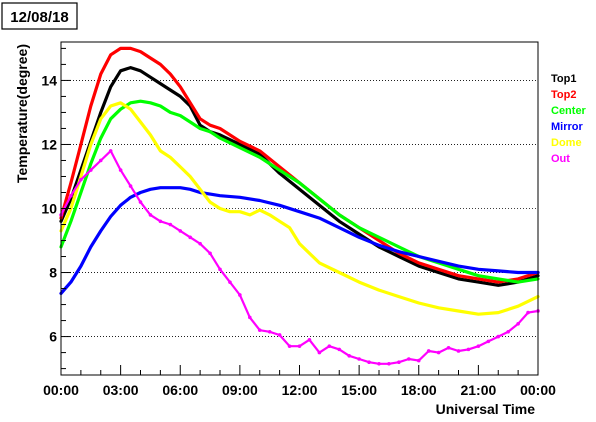 This screenshot has width=596, height=422. What do you see at coordinates (569, 111) in the screenshot?
I see `legend-entry-center: Center` at bounding box center [569, 111].